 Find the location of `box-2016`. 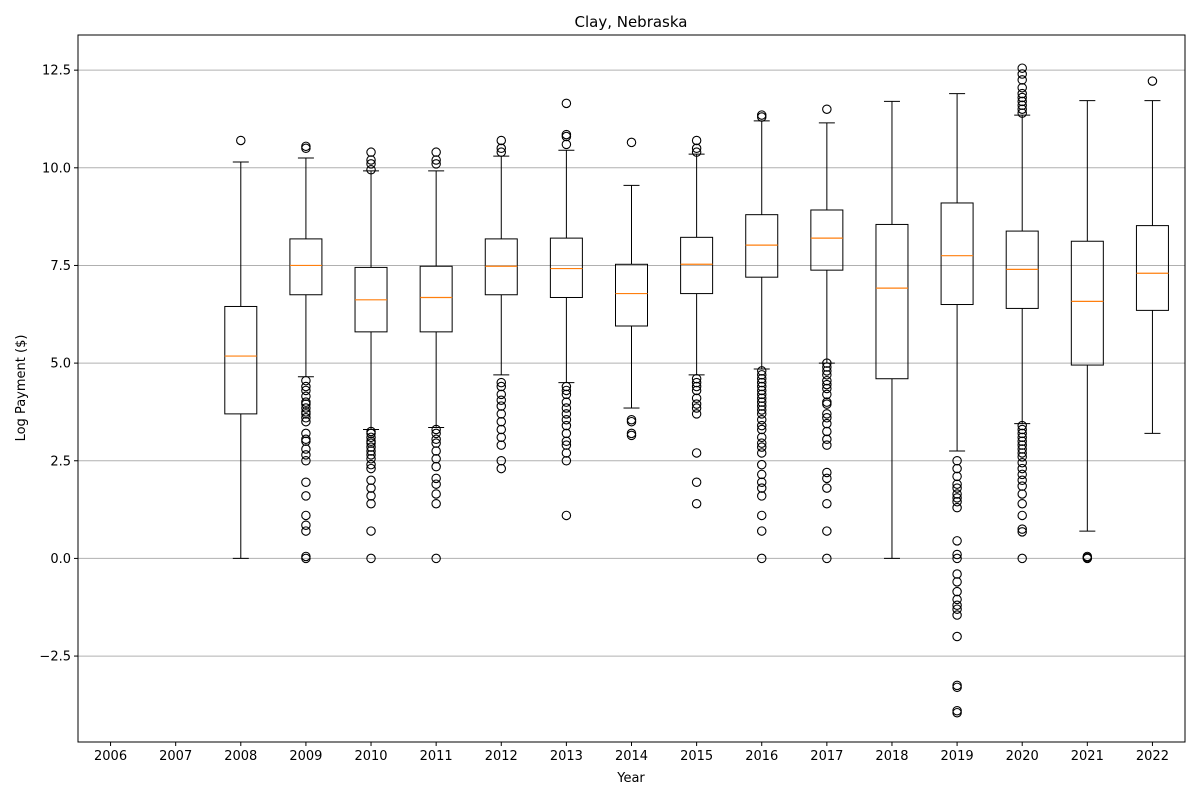

box-2016 is located at coordinates (762, 337).